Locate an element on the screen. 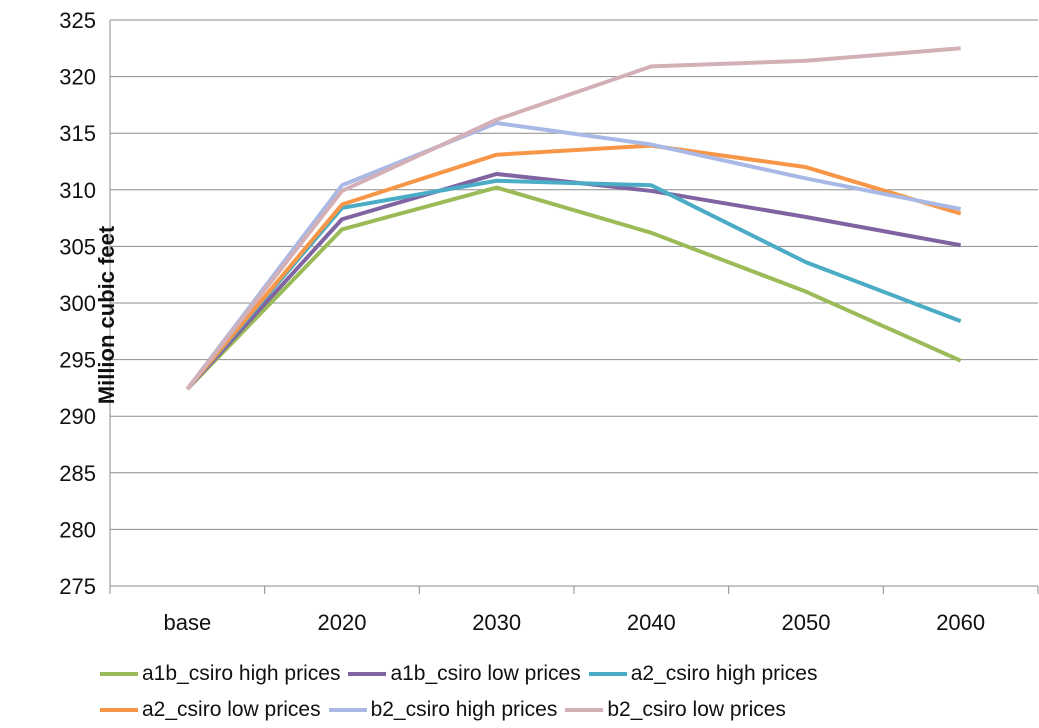 The height and width of the screenshot is (728, 1039). y-tick-label: 280 is located at coordinates (77, 529).